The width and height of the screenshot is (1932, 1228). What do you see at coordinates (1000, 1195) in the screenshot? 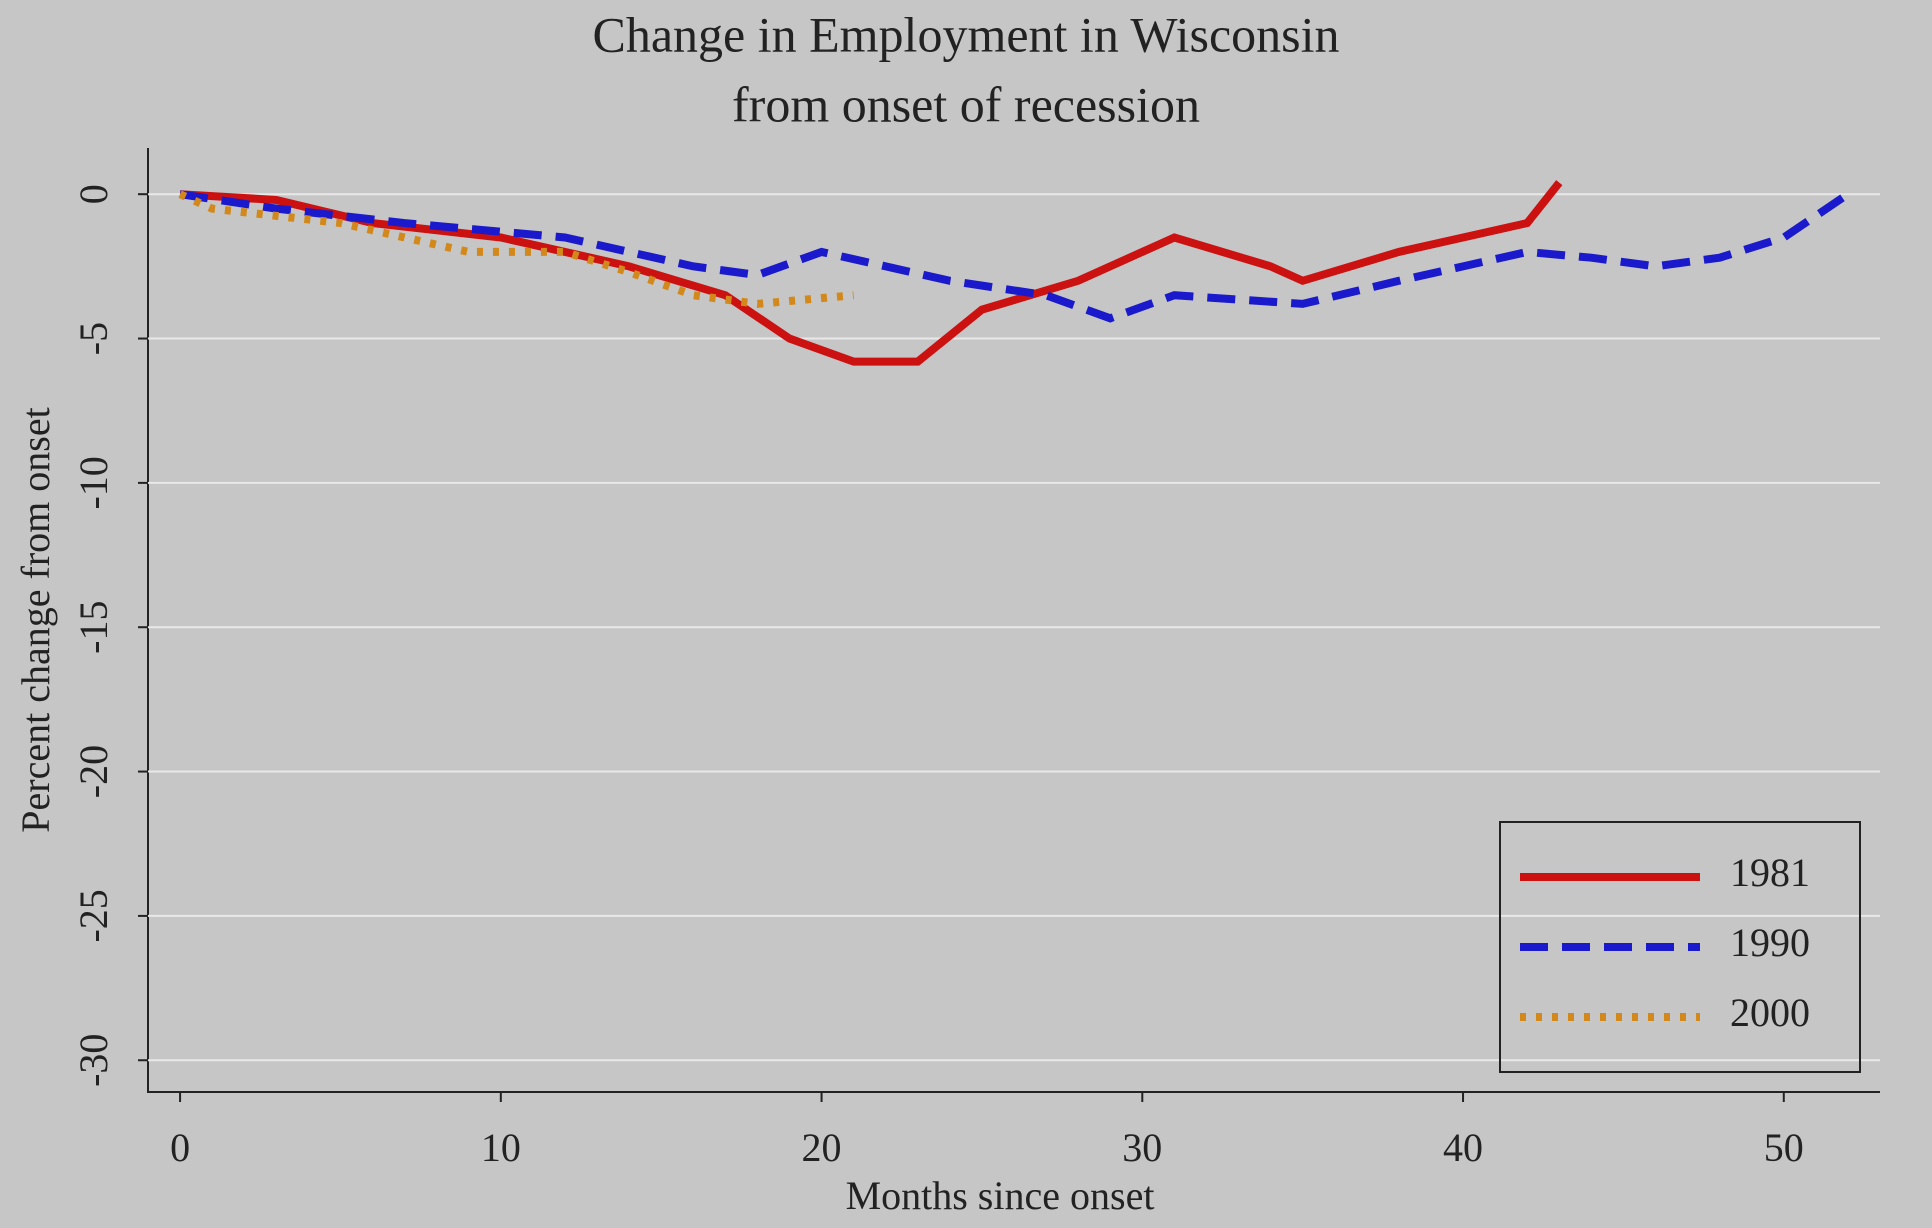
I see `x-axis-label: Months since onset` at bounding box center [1000, 1195].